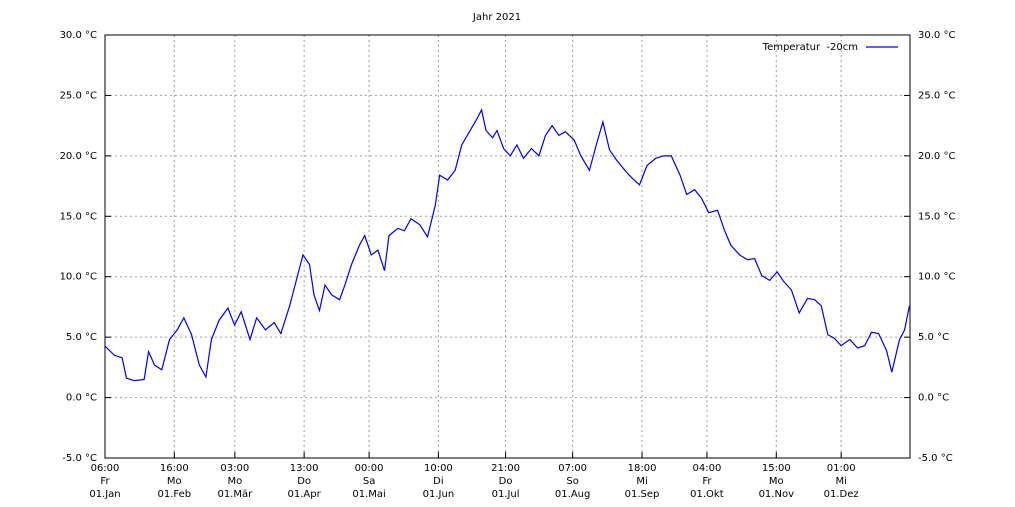 The width and height of the screenshot is (1015, 507). I want to click on x-tick-label: 18:00 Mi 01.Sep, so click(642, 481).